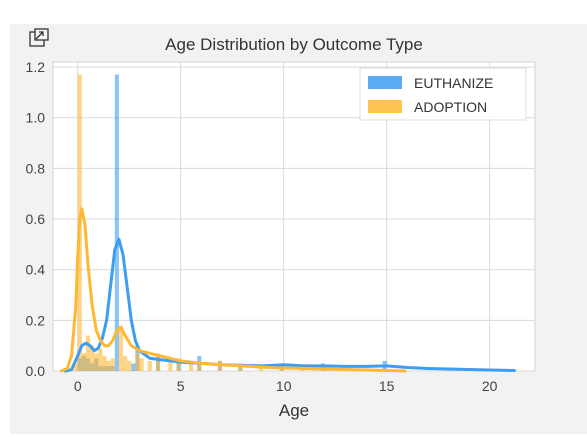 The width and height of the screenshot is (587, 437). Describe the element at coordinates (36, 67) in the screenshot. I see `y-tick-label: 1.2` at that location.